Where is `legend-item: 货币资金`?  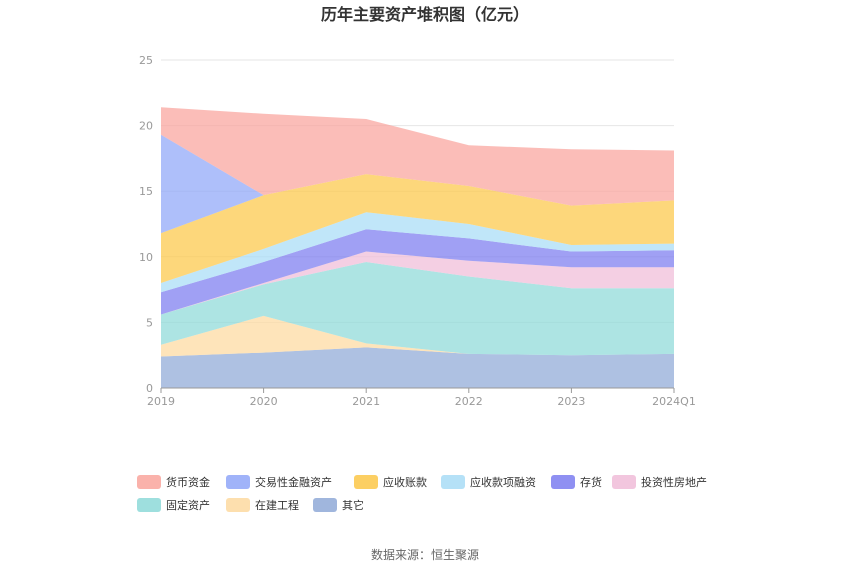 legend-item: 货币资金 is located at coordinates (173, 482).